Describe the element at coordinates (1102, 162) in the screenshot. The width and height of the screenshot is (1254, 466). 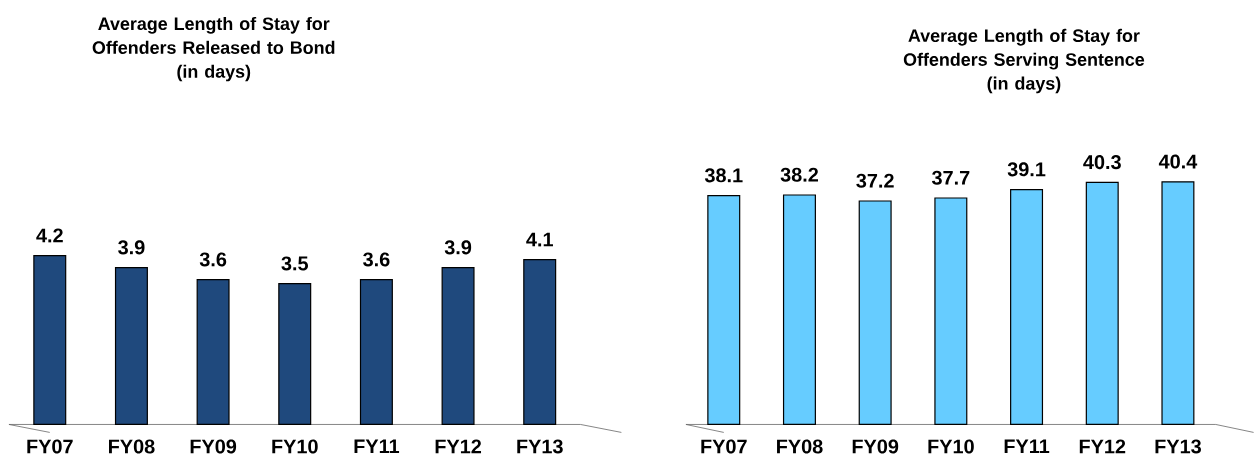
I see `data-label: 40.3` at that location.